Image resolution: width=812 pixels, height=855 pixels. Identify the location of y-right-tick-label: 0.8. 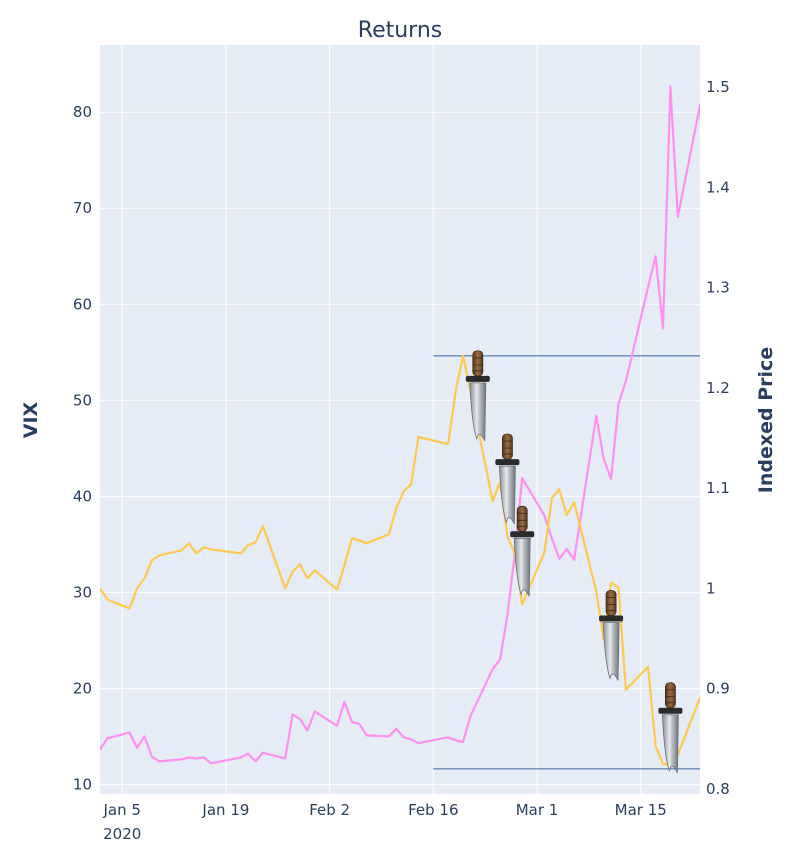
(718, 789).